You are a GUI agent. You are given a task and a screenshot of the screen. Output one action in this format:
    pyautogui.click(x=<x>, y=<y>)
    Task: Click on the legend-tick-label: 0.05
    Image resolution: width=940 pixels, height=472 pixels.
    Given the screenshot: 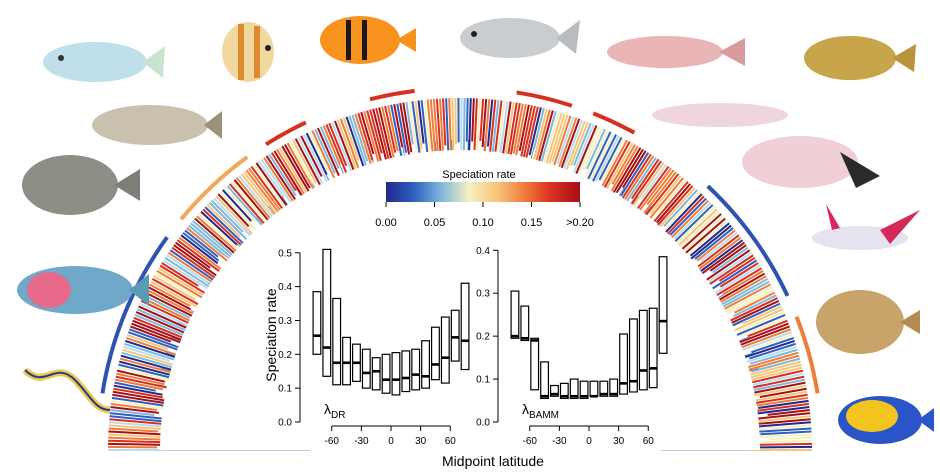 What is the action you would take?
    pyautogui.click(x=434, y=223)
    